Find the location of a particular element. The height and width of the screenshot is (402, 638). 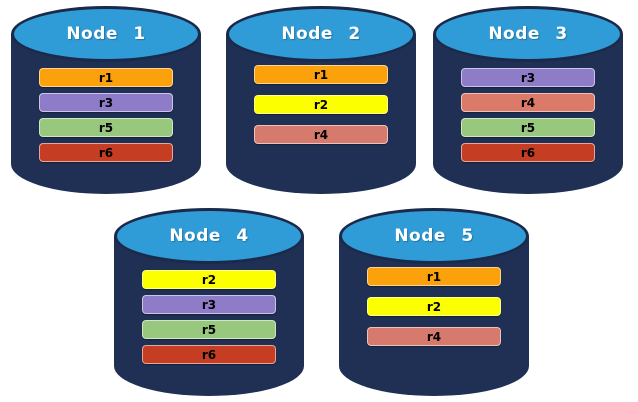

node-title: Node 1 is located at coordinates (106, 34).